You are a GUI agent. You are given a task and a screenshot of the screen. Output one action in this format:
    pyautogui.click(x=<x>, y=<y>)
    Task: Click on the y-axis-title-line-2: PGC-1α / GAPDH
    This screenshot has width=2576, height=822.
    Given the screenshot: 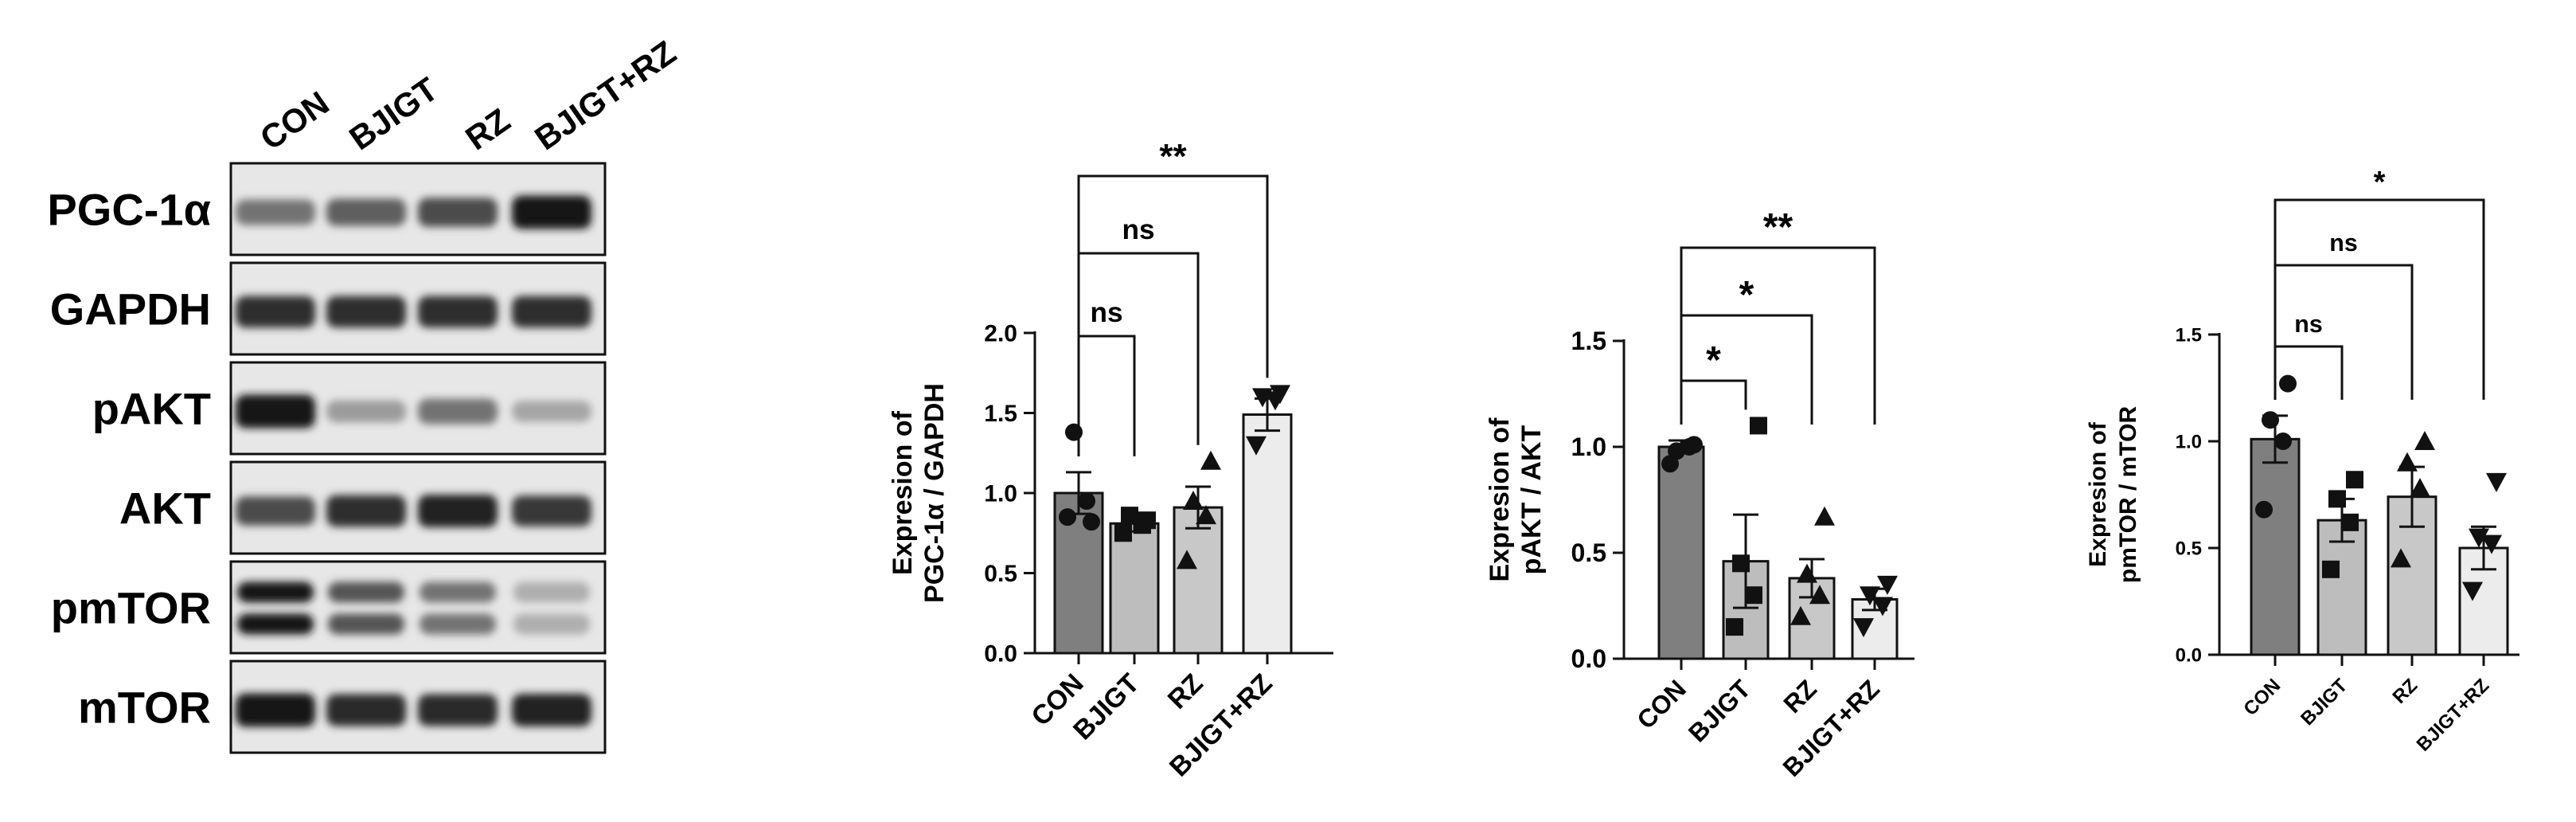 What is the action you would take?
    pyautogui.click(x=934, y=493)
    